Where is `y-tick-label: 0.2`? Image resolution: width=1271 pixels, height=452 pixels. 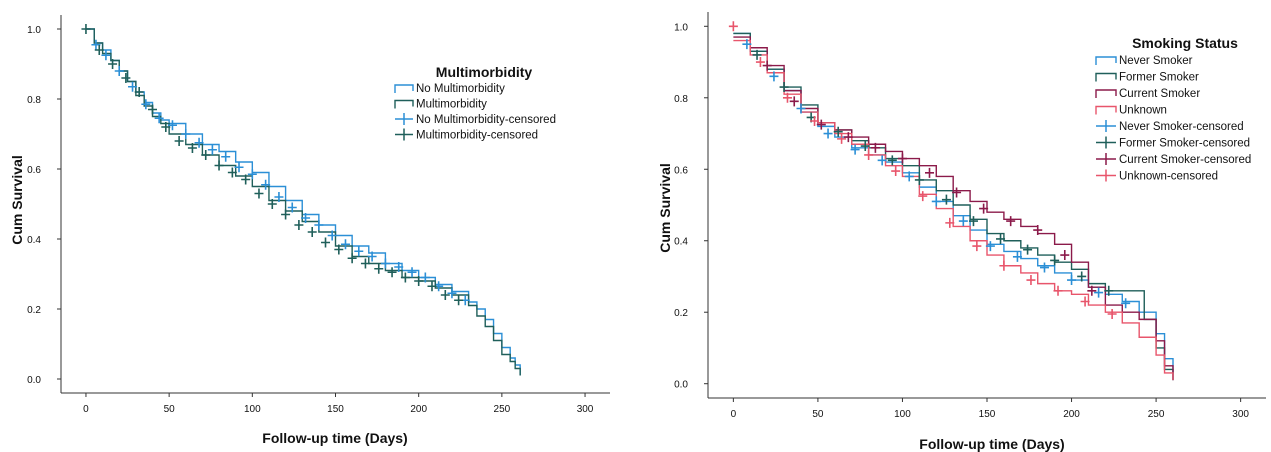 y-tick-label: 0.2 is located at coordinates (34, 310).